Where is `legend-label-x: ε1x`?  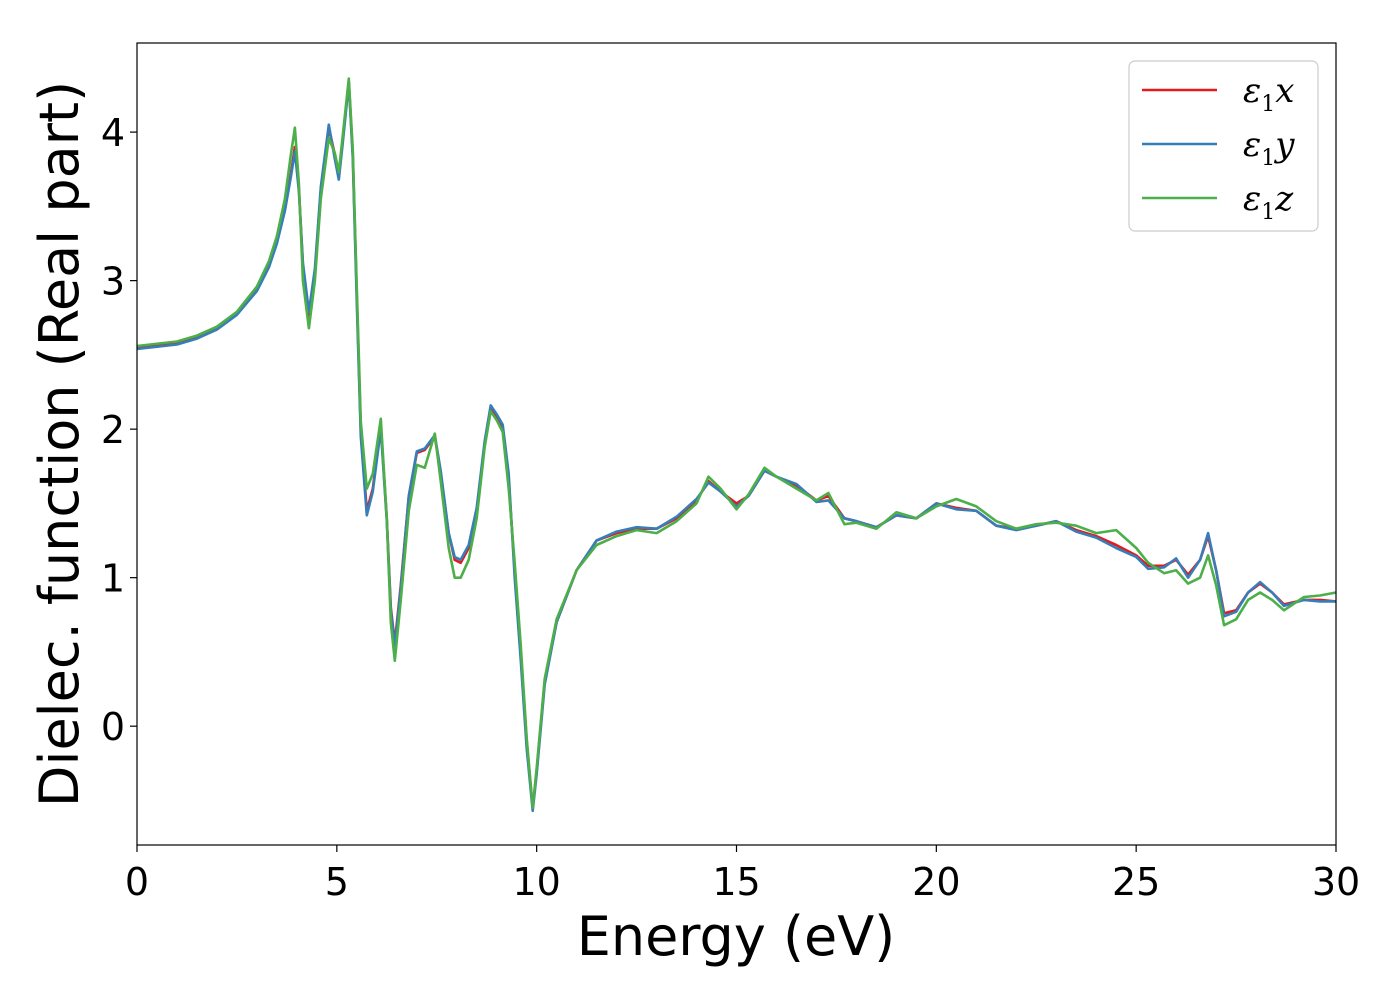
legend-label-x: ε1x is located at coordinates (1268, 94).